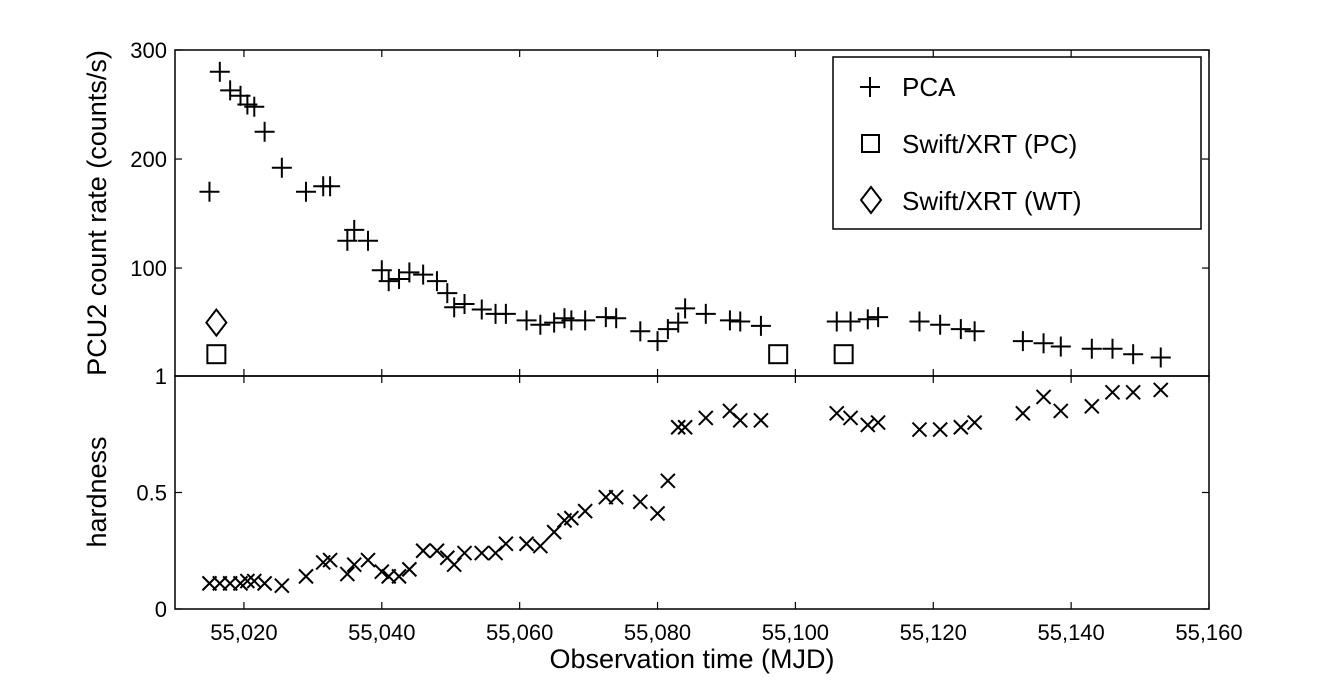  What do you see at coordinates (151, 493) in the screenshot?
I see `bottom-y-tick-label: 0.5` at bounding box center [151, 493].